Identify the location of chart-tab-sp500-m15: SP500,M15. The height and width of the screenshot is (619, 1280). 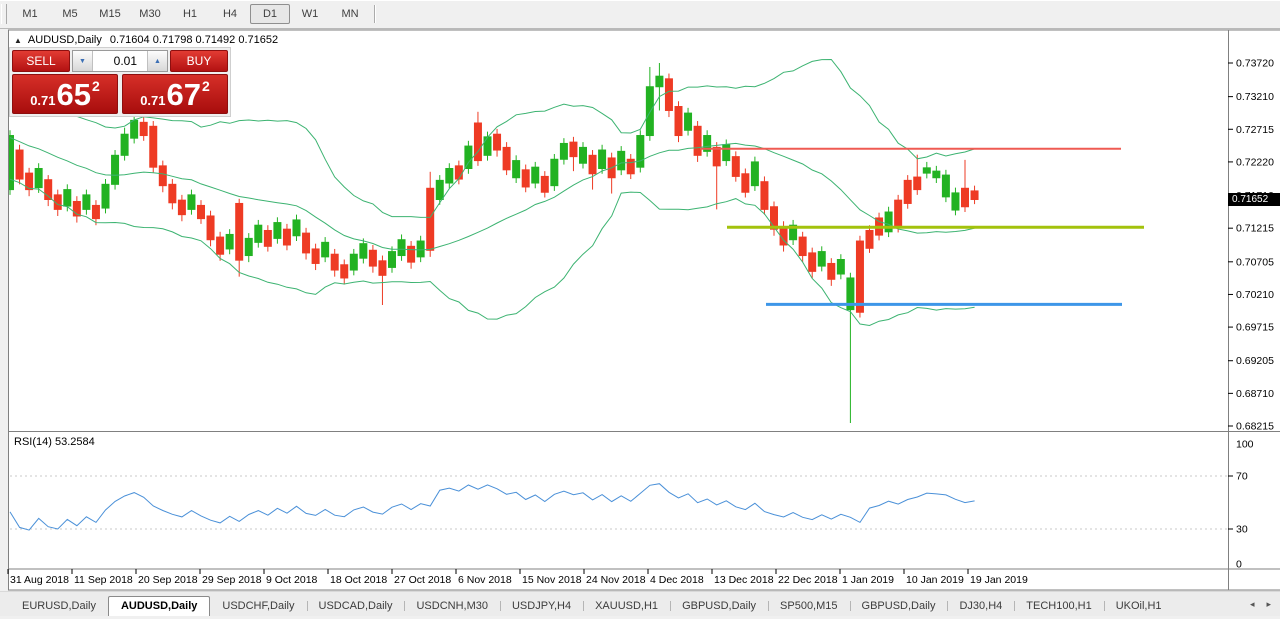
(808, 606).